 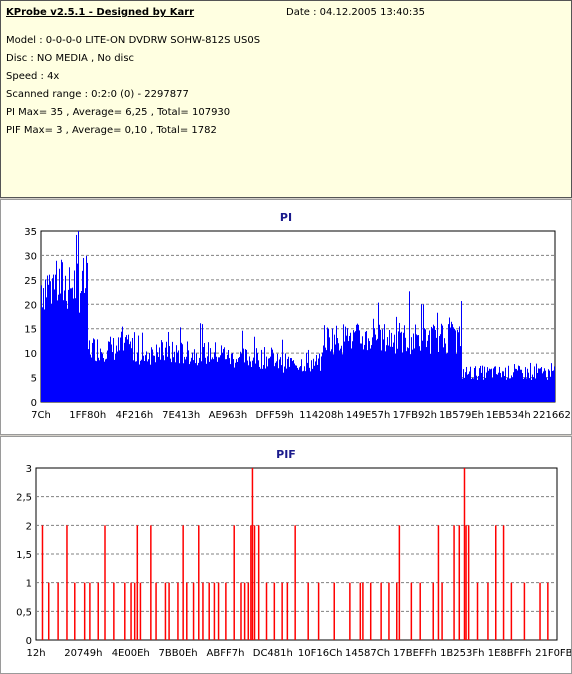 What do you see at coordinates (510, 653) in the screenshot?
I see `pif-x-tick: 1E8BFFh` at bounding box center [510, 653].